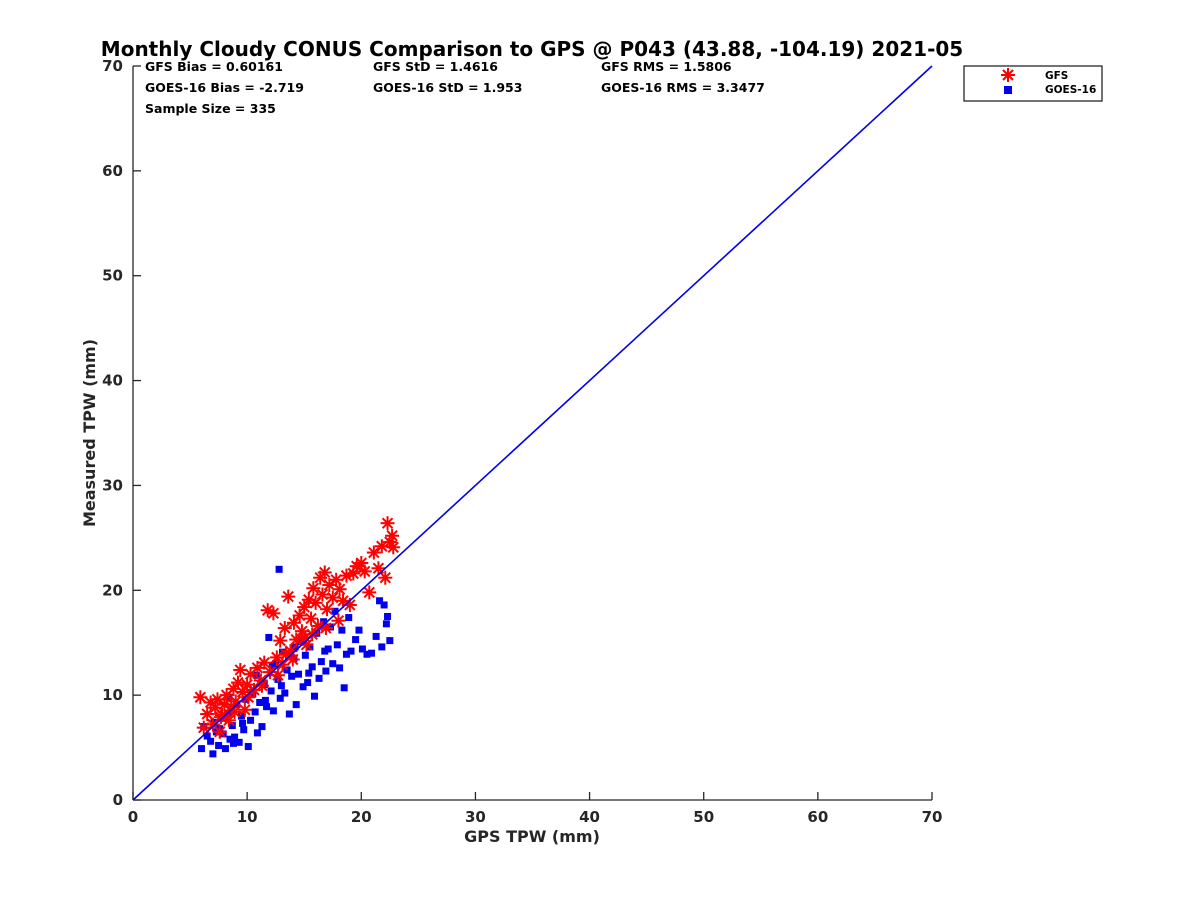 The width and height of the screenshot is (1200, 900). Describe the element at coordinates (112, 485) in the screenshot. I see `y-tick-label: 30` at that location.